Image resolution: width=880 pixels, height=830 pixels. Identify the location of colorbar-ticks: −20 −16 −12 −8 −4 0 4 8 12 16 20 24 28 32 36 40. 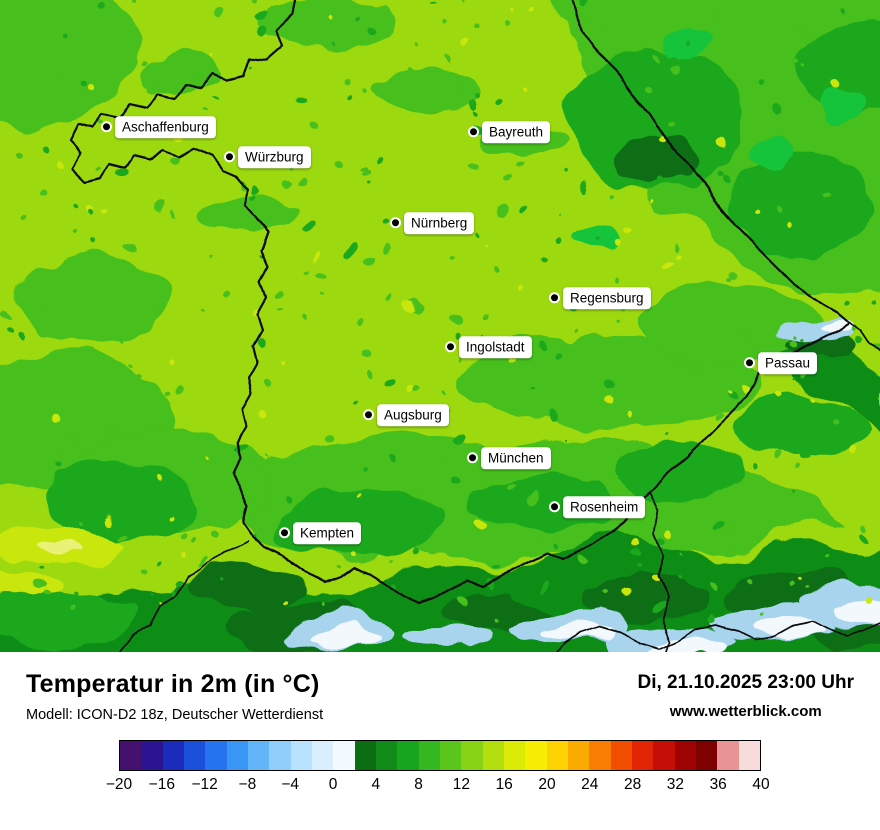
(438, 788).